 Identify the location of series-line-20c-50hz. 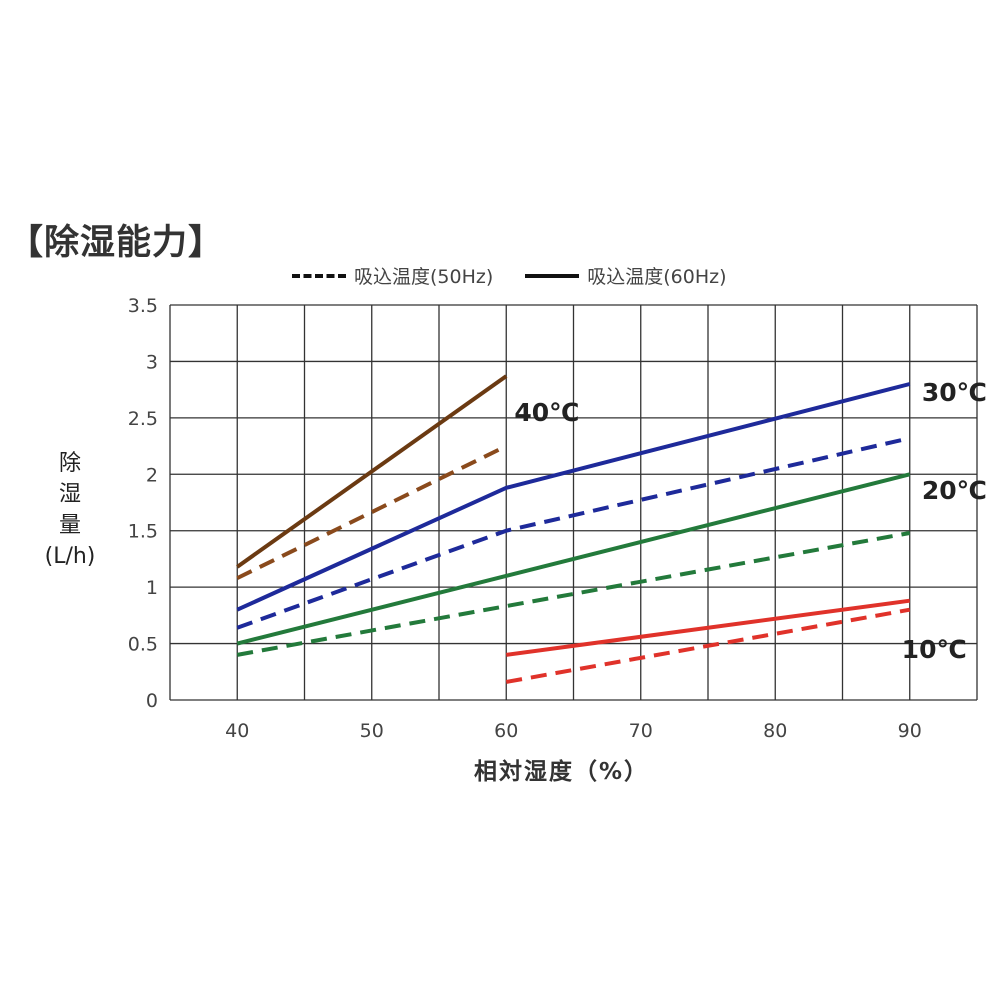
(573, 594).